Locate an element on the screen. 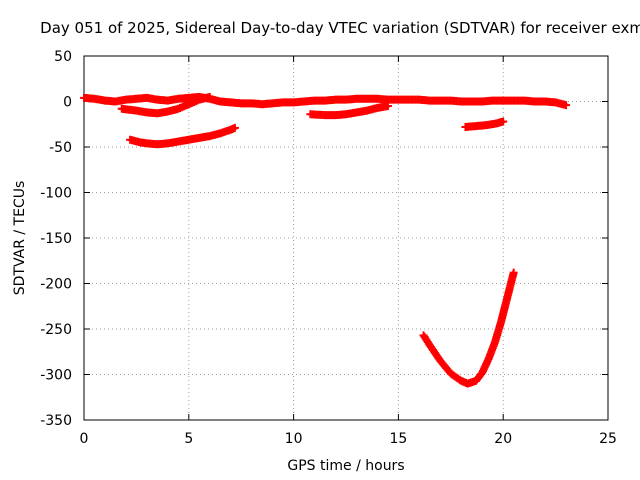  y-tick-label: 50 is located at coordinates (63, 57).